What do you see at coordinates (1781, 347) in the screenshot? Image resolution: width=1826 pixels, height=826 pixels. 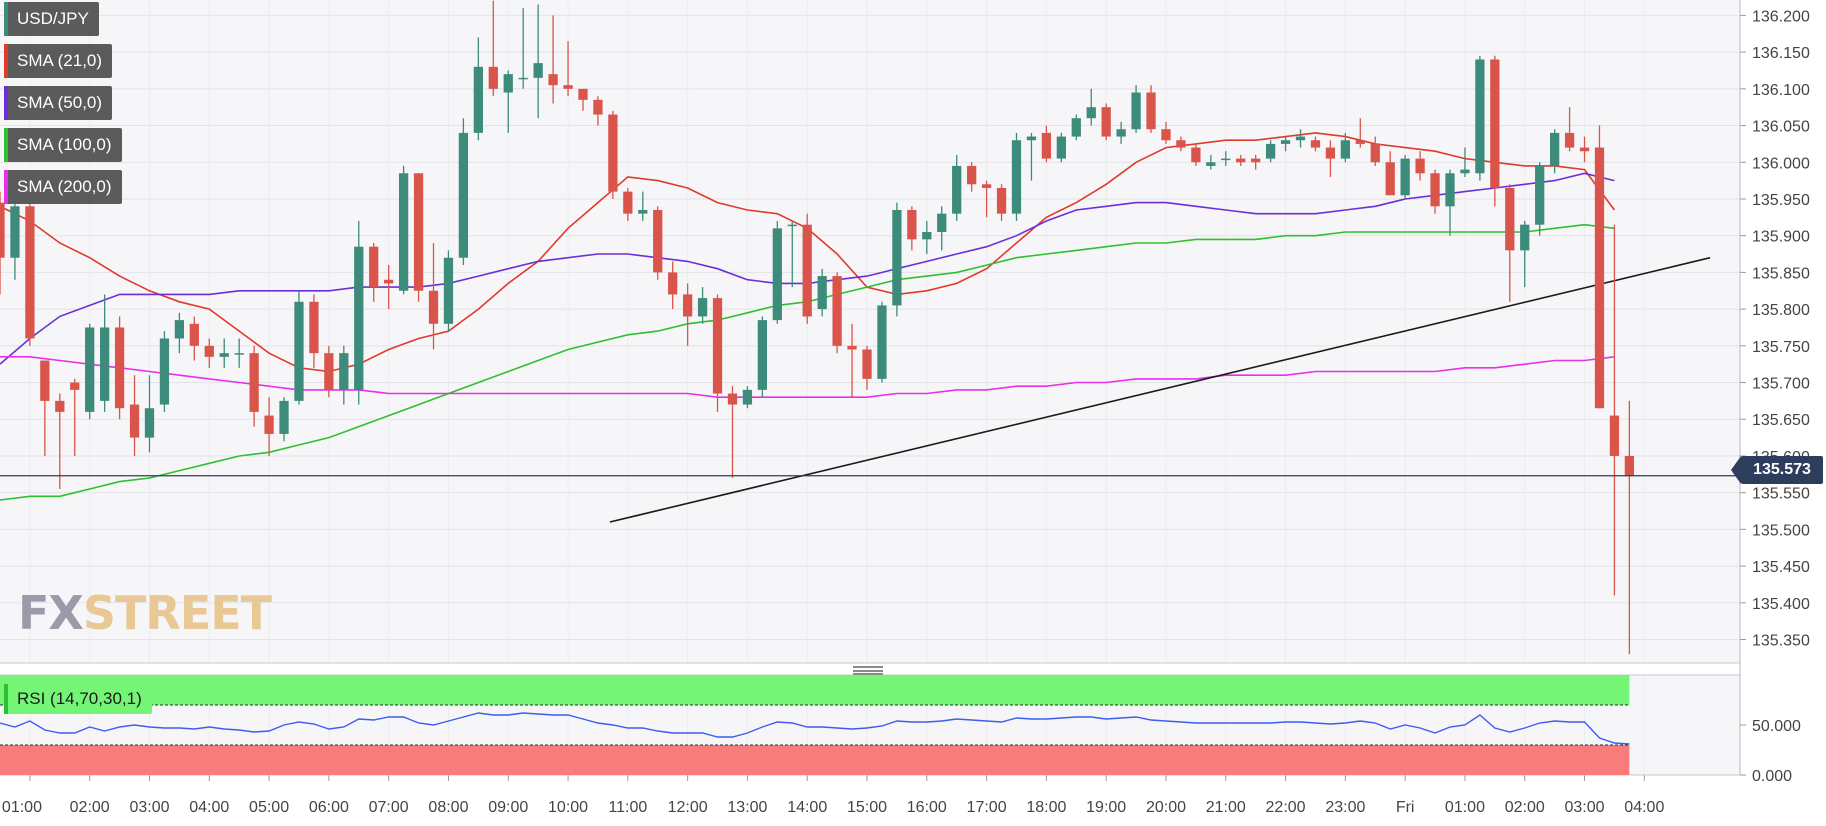 I see `price-tick-label: 135.750` at bounding box center [1781, 347].